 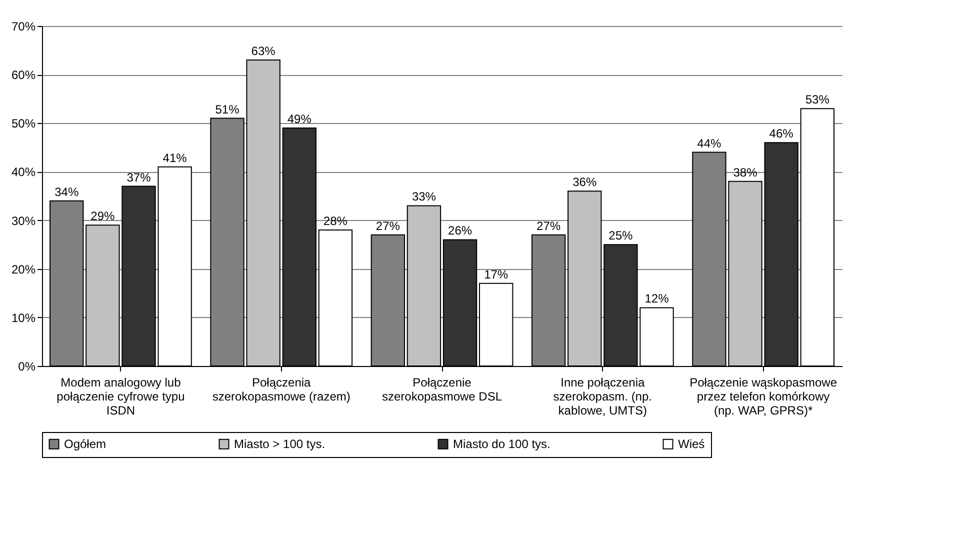 I want to click on data-label: 41%, so click(x=175, y=157).